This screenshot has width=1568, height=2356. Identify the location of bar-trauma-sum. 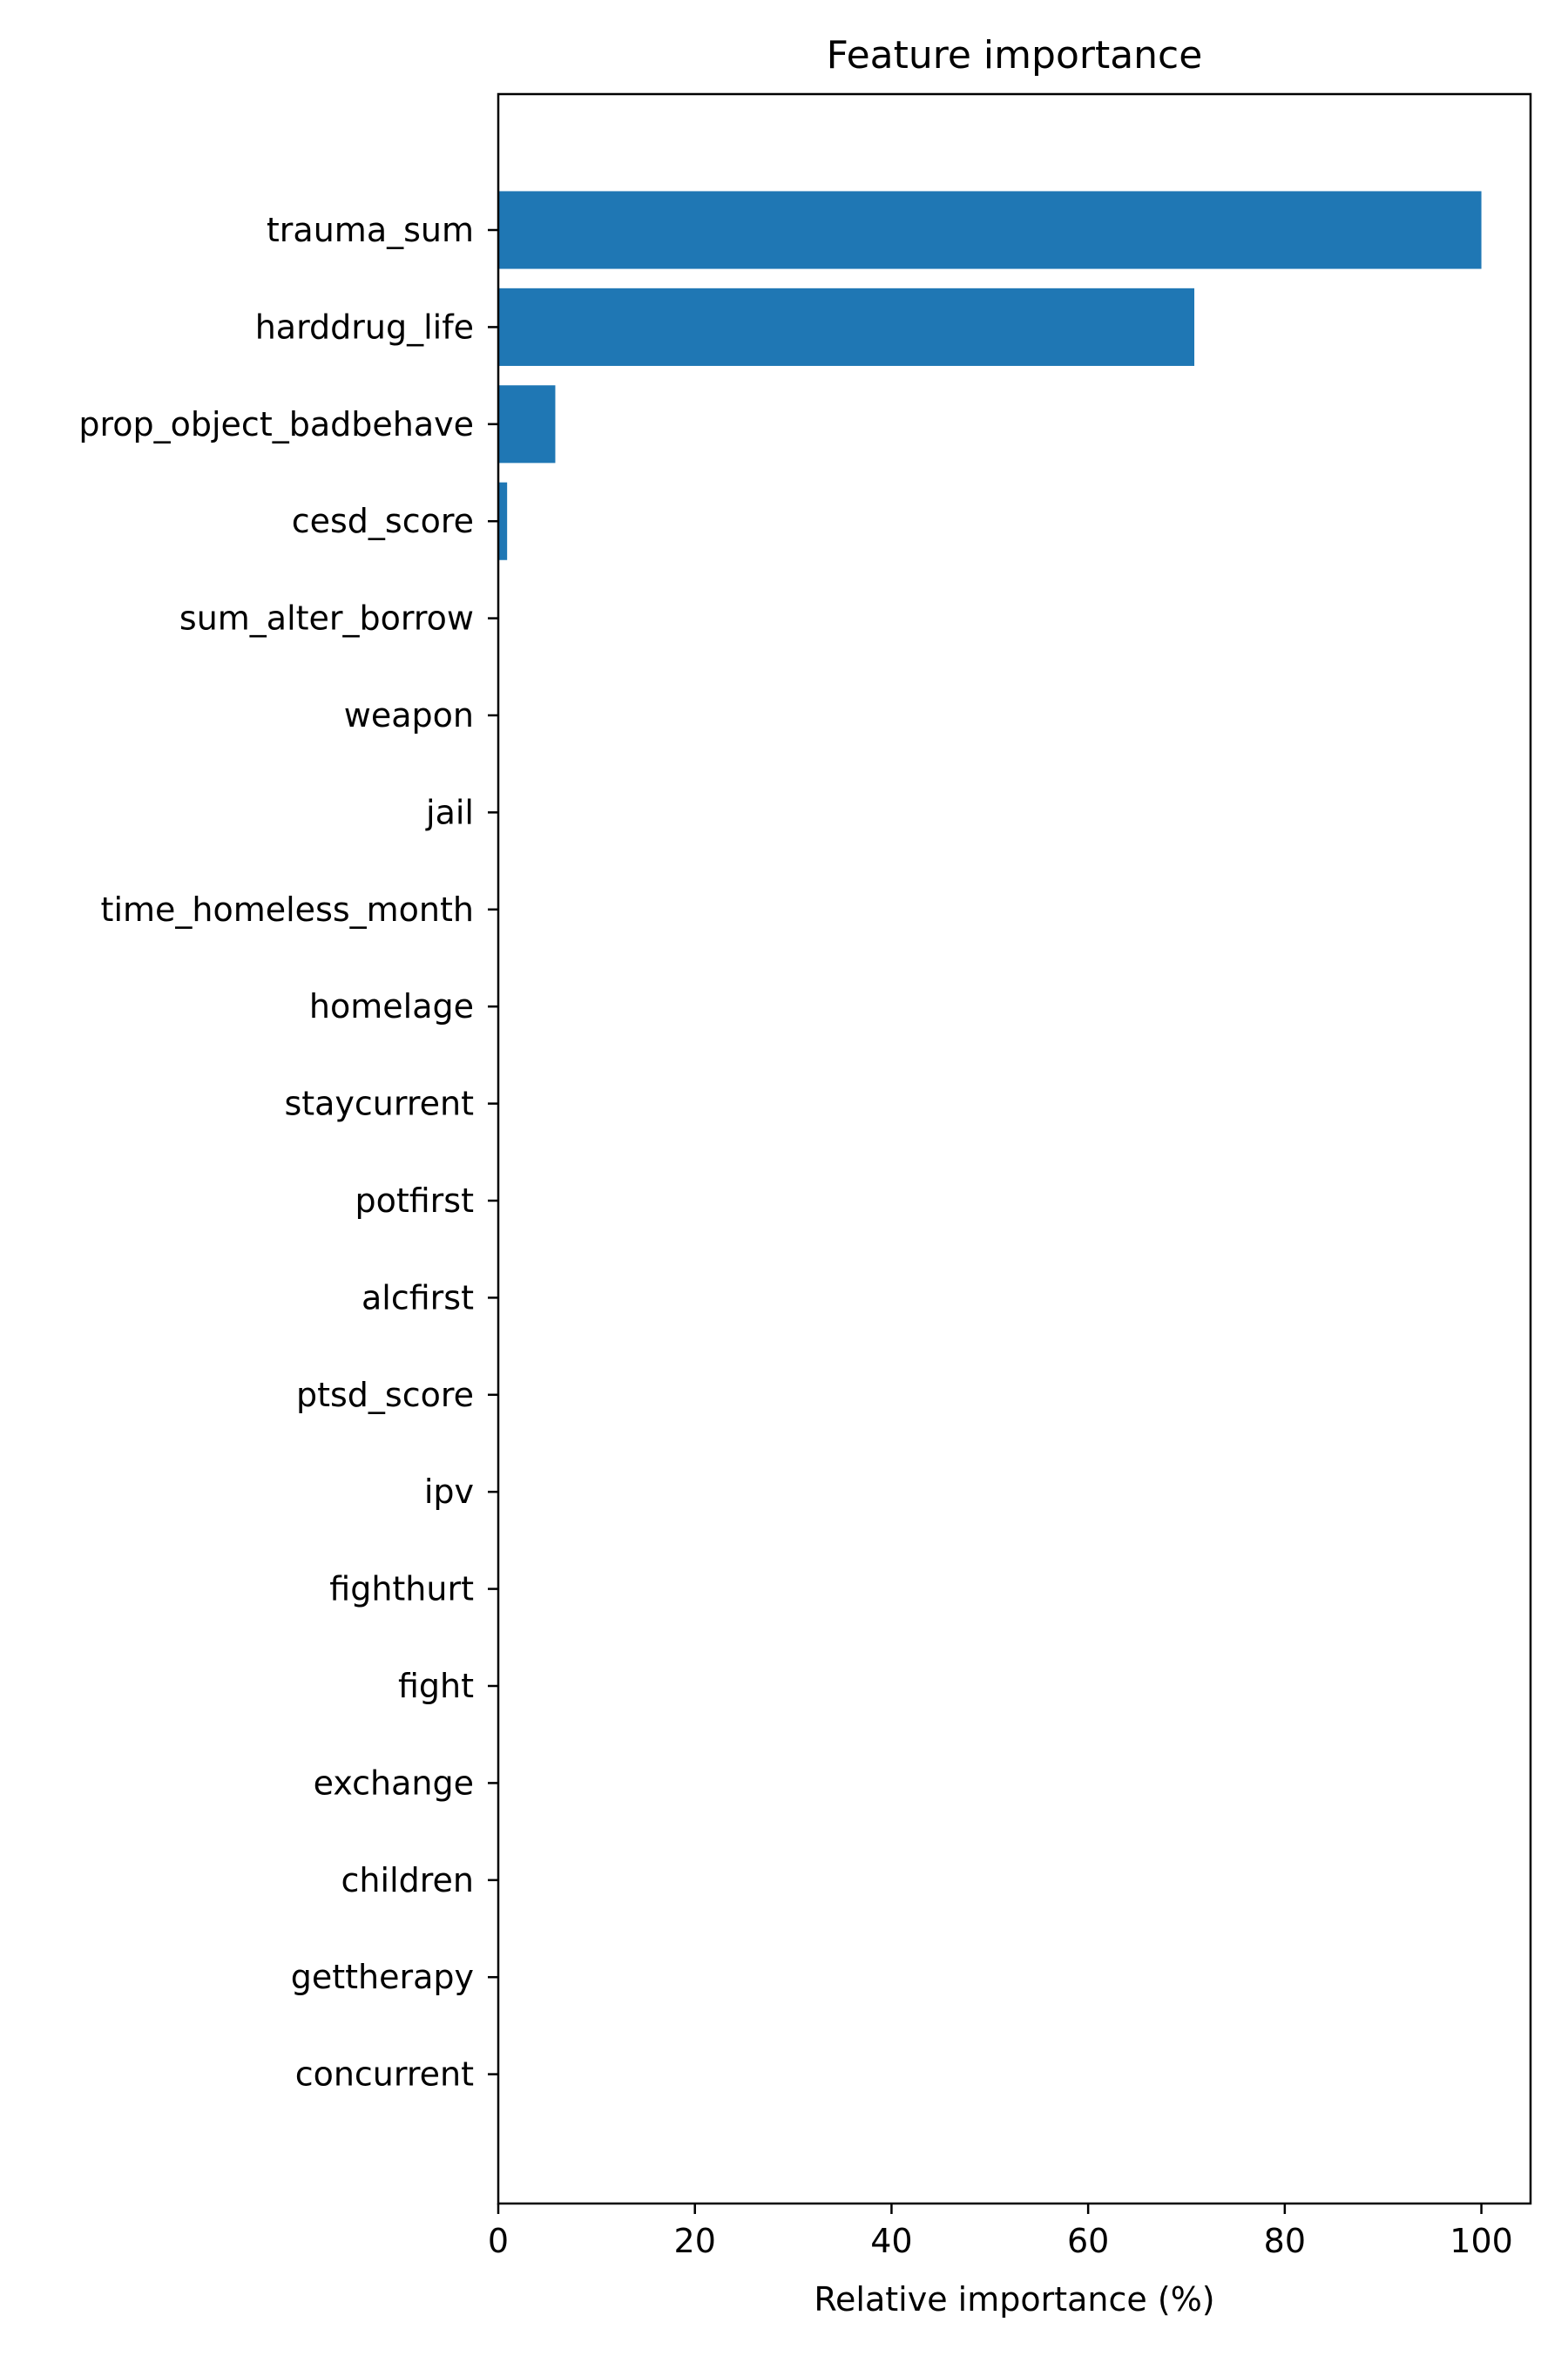
(990, 230).